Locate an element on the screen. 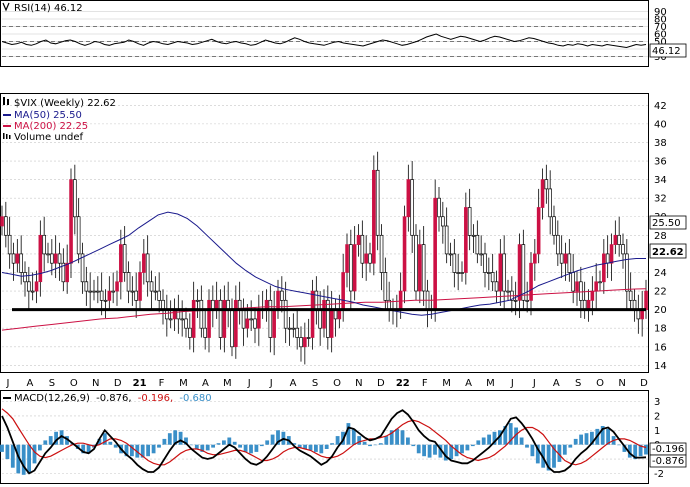  price-last-value-label: 22.62 is located at coordinates (668, 252).